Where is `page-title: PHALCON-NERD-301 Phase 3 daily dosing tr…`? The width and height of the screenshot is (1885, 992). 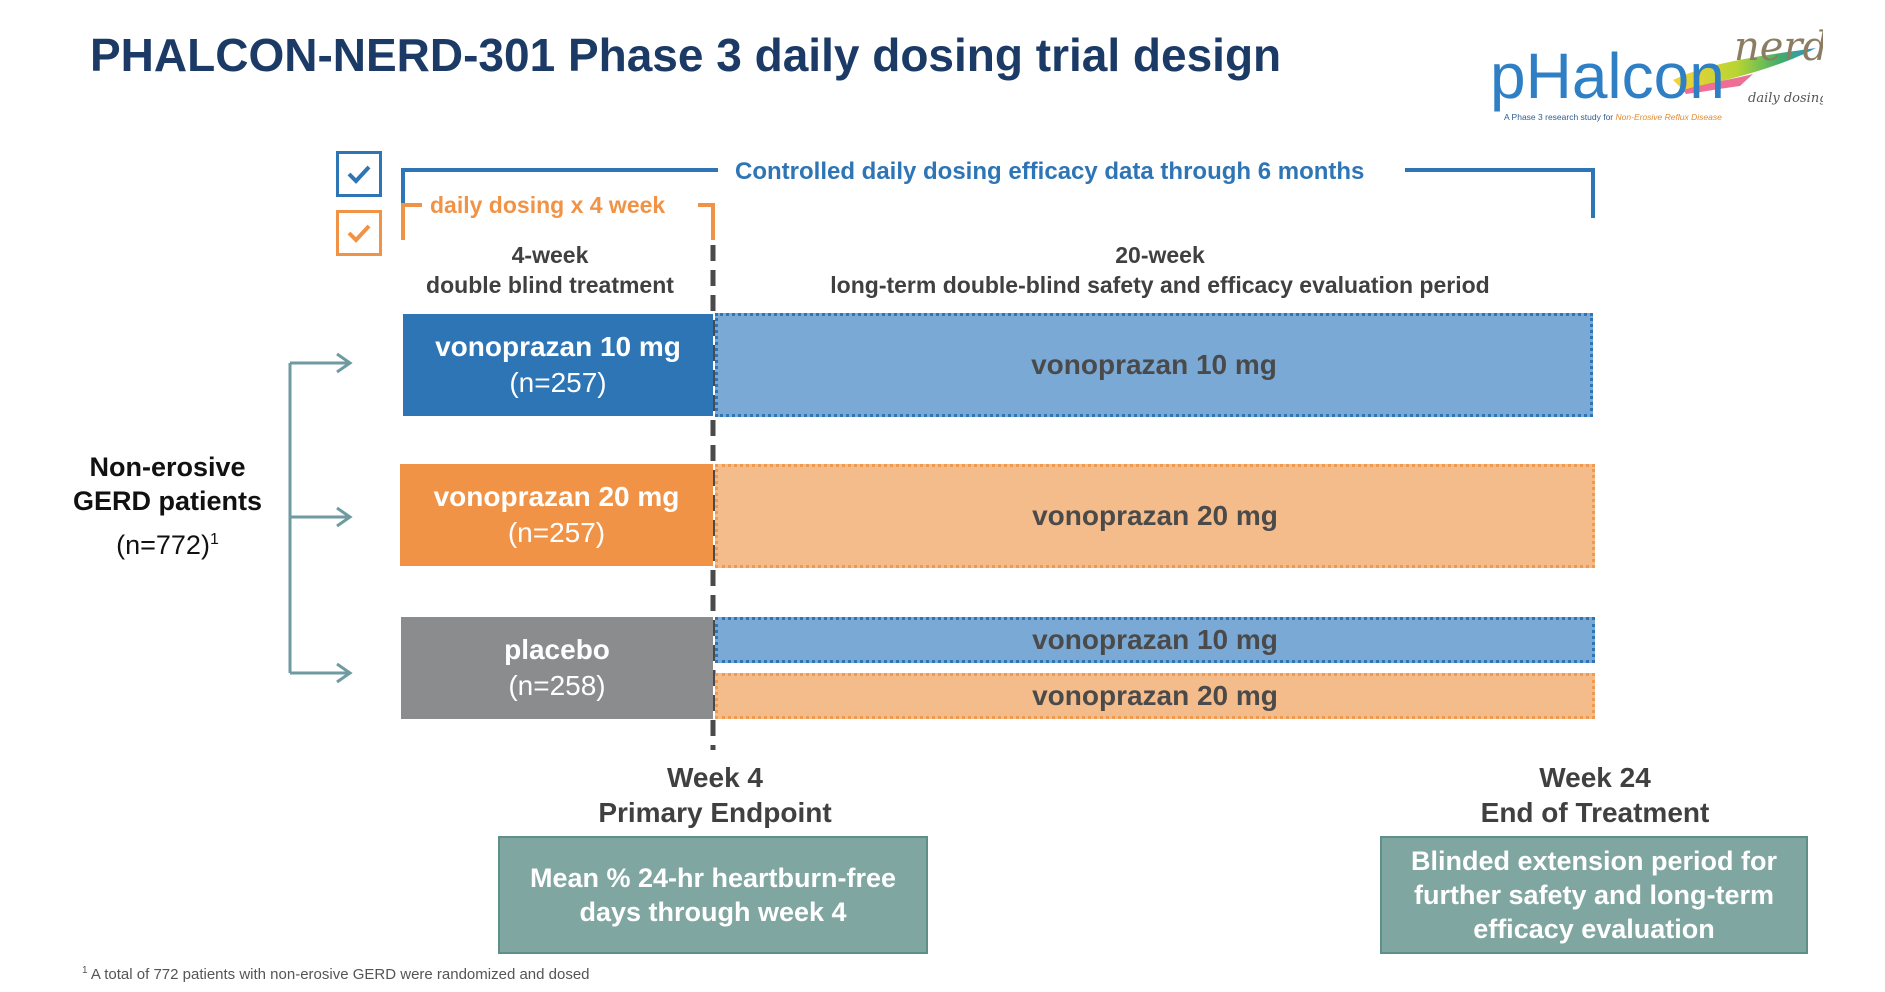
page-title: PHALCON-NERD-301 Phase 3 daily dosing tr… is located at coordinates (686, 55).